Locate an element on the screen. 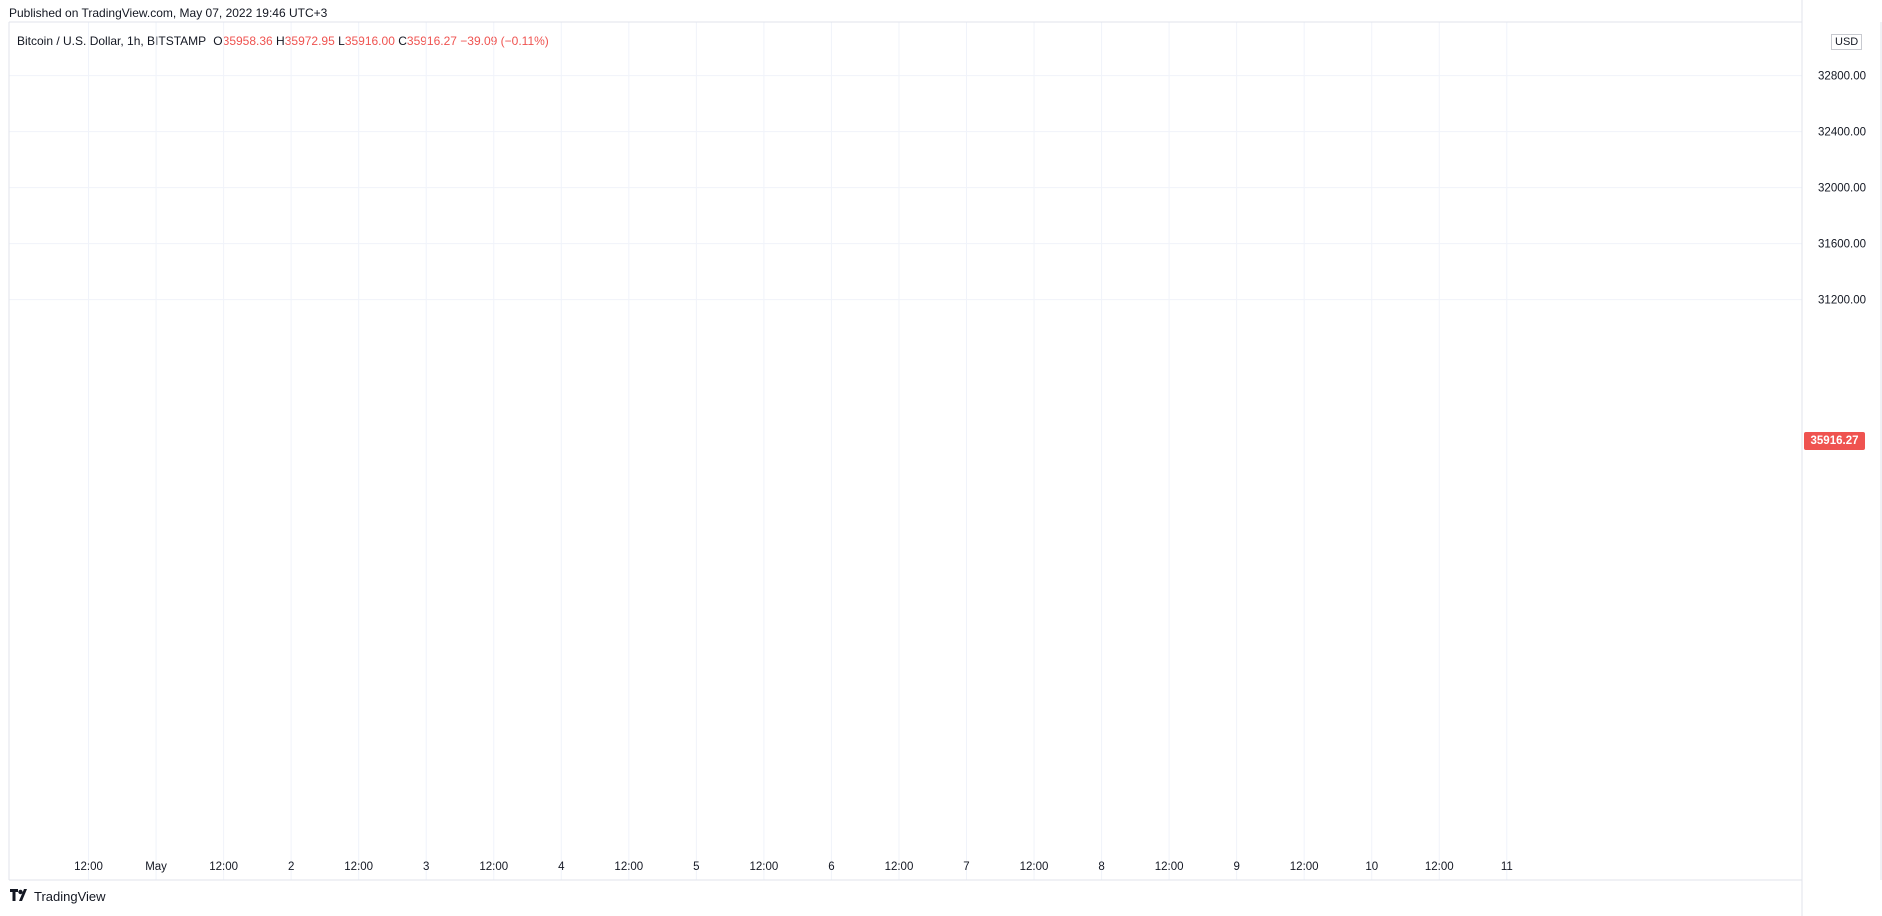 The image size is (1882, 916). low-value: 35916.00 is located at coordinates (369, 41).